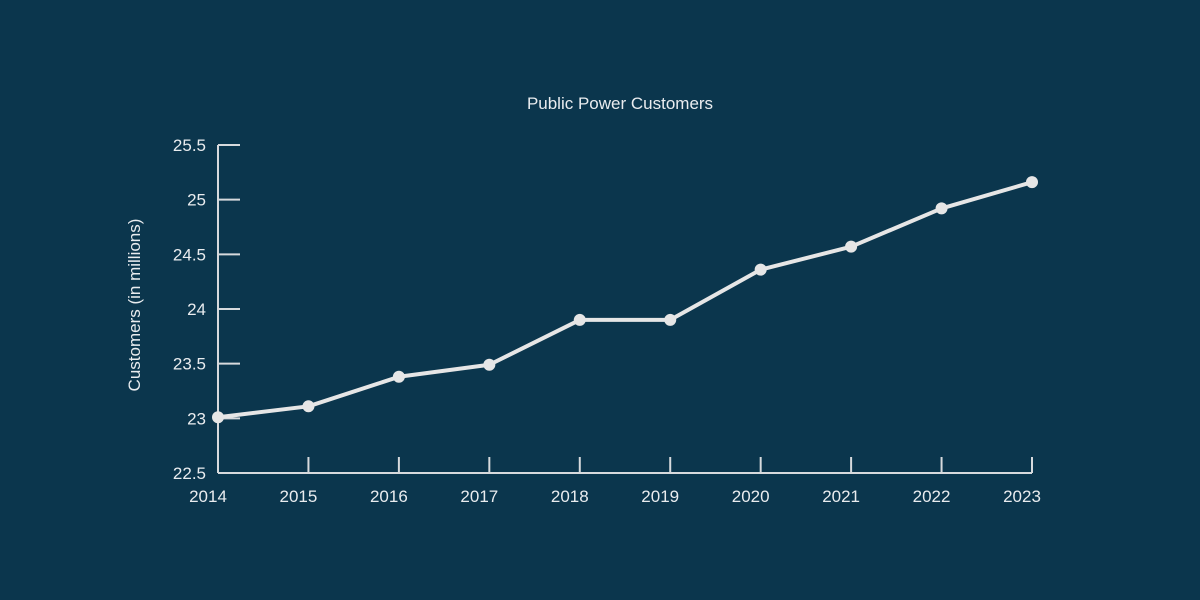  I want to click on x-tick-label: 2016, so click(389, 496).